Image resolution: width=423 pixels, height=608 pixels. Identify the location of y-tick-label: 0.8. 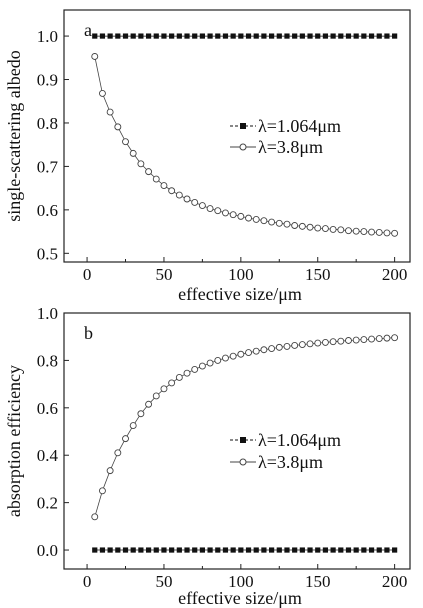
(47, 123).